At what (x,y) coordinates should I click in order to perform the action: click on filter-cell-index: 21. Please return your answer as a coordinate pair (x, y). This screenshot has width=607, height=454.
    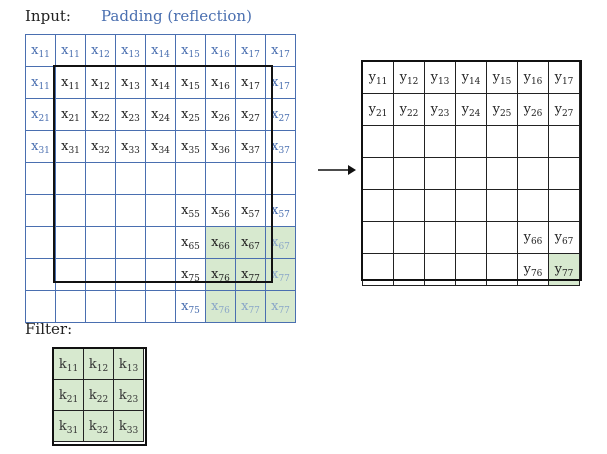
    Looking at the image, I should click on (72, 399).